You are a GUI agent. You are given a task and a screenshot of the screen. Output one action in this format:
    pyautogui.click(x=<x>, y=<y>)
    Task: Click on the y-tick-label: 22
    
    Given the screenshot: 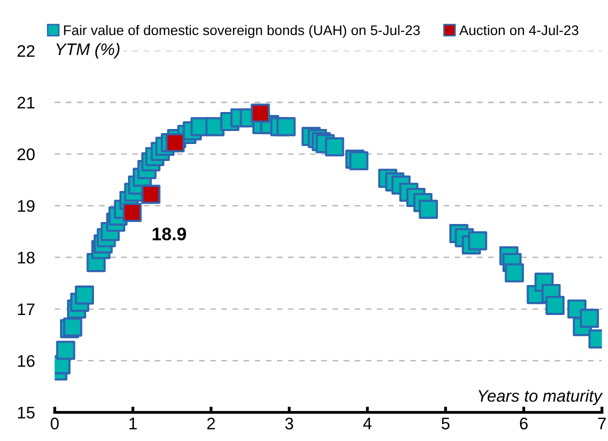 What is the action you would take?
    pyautogui.click(x=26, y=51)
    